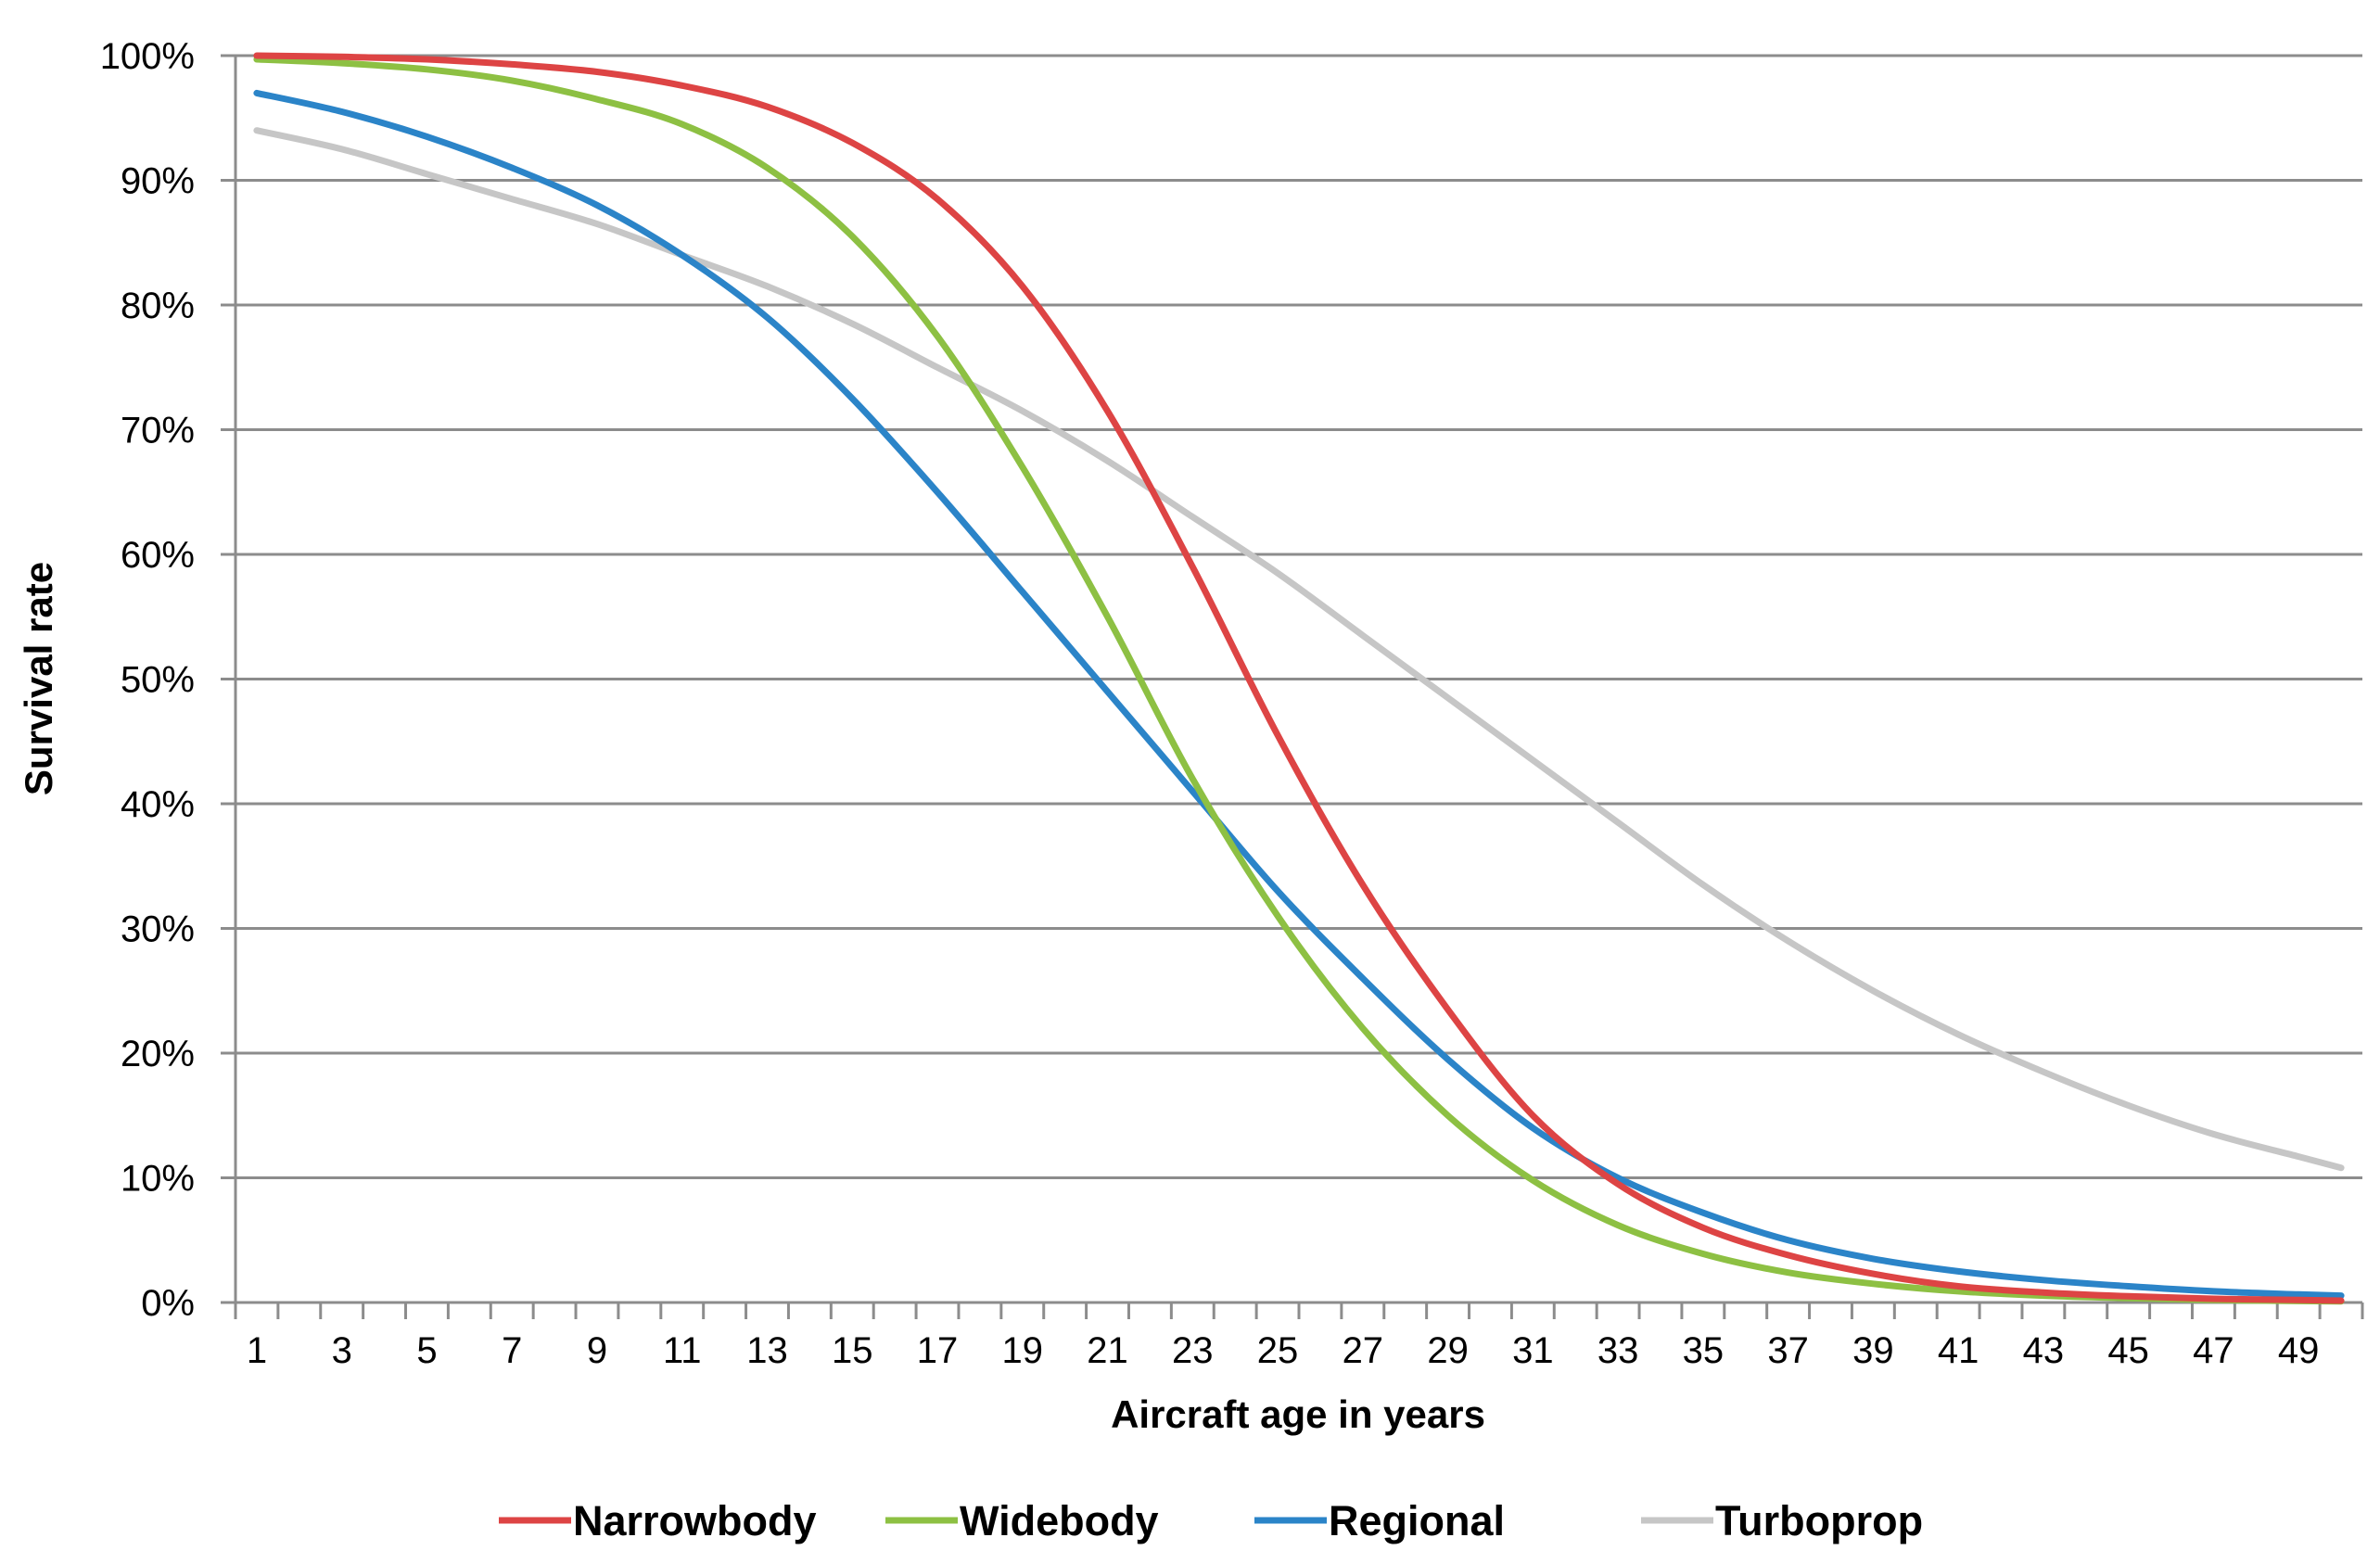 Image resolution: width=2380 pixels, height=1563 pixels. What do you see at coordinates (1107, 1350) in the screenshot?
I see `x-tick-label: 21` at bounding box center [1107, 1350].